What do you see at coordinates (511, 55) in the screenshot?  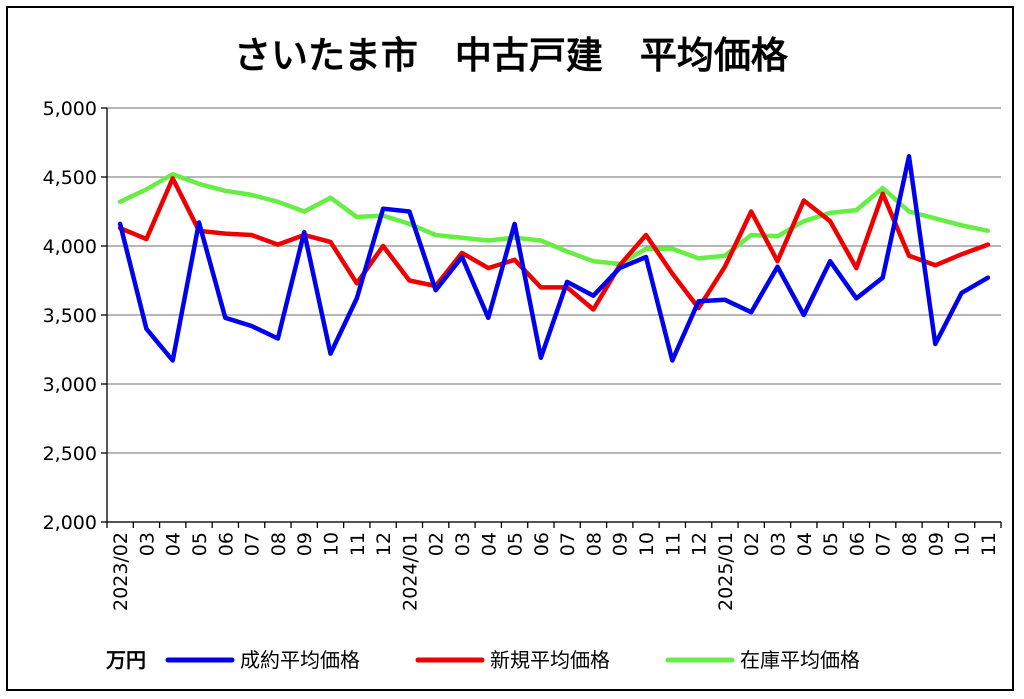 I see `chart-title: さいたま市 中古戸建 平均価格` at bounding box center [511, 55].